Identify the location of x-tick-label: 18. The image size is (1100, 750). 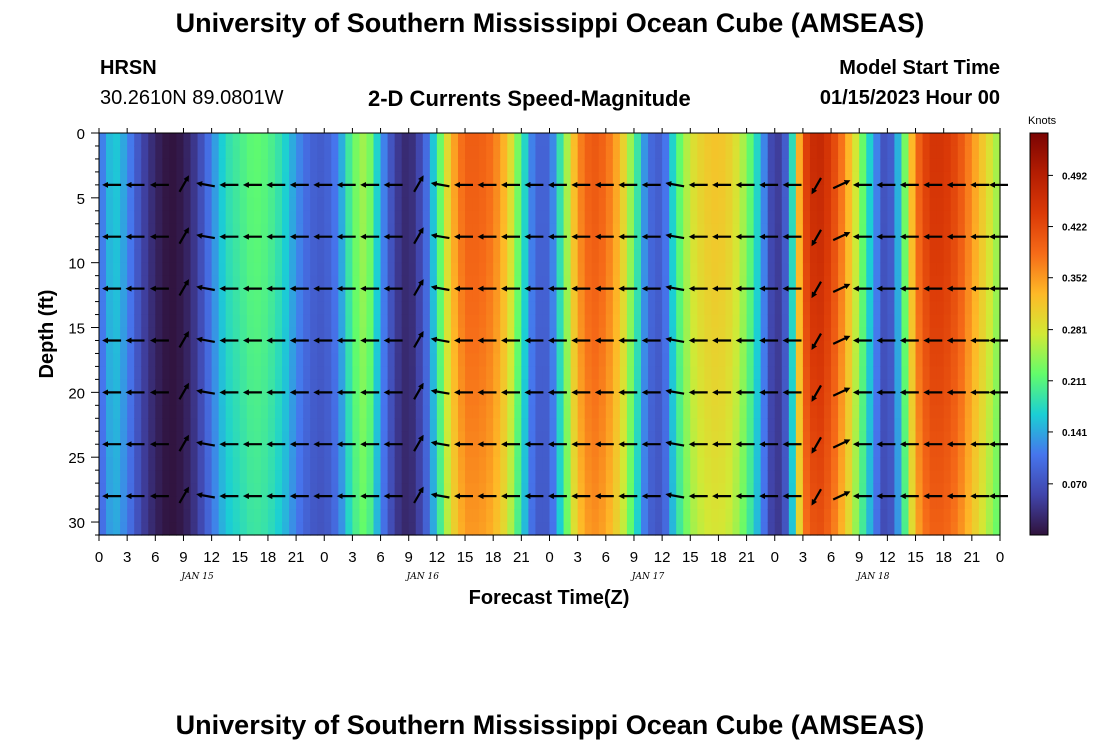
(718, 557).